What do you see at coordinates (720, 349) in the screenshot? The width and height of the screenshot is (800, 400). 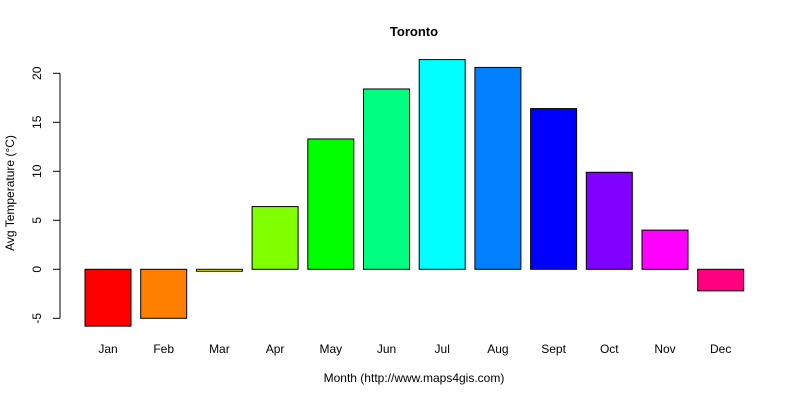 I see `x-tick-label: Dec` at bounding box center [720, 349].